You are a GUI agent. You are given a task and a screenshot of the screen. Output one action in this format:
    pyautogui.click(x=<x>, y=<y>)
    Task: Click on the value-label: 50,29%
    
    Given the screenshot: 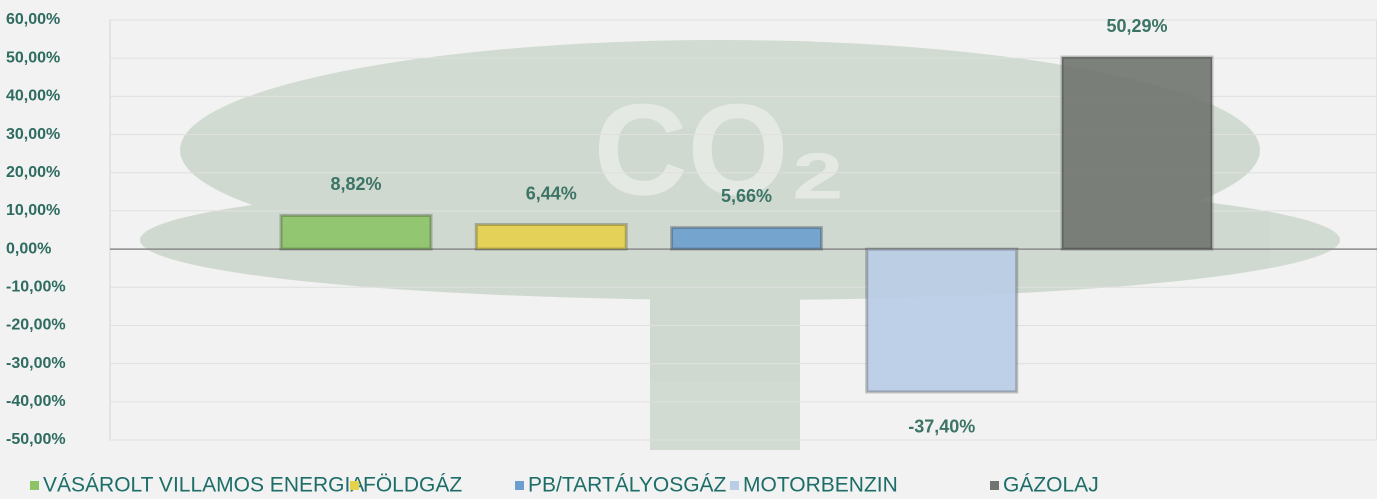 What is the action you would take?
    pyautogui.click(x=1136, y=26)
    